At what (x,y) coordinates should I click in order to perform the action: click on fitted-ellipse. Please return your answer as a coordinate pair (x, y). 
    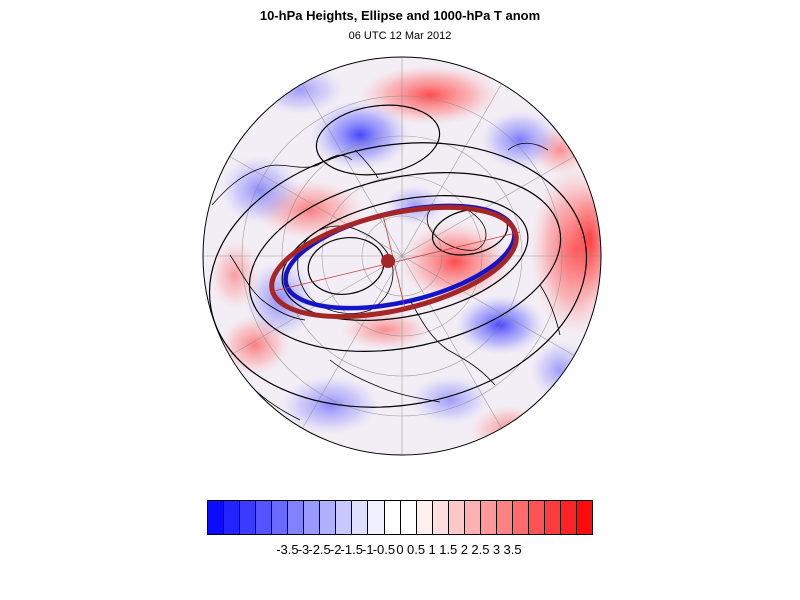
    Looking at the image, I should click on (395, 262).